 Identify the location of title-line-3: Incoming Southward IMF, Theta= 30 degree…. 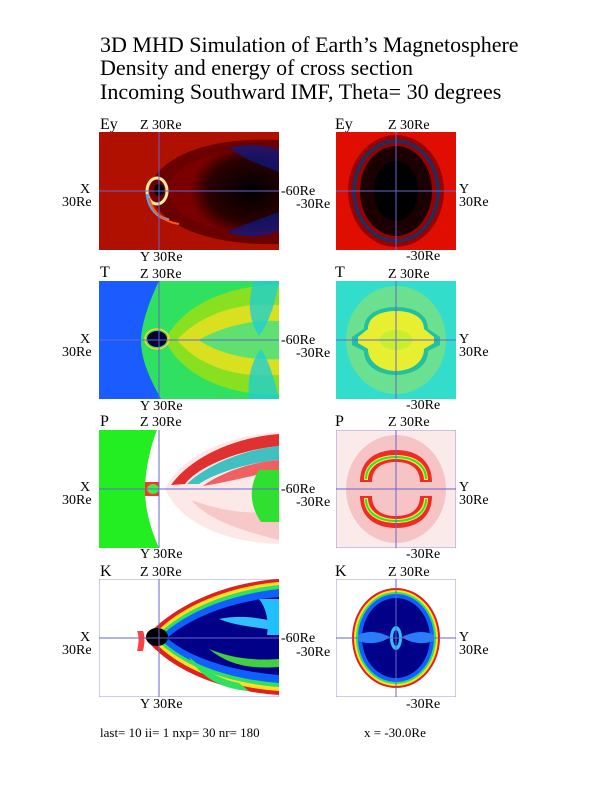
(301, 91).